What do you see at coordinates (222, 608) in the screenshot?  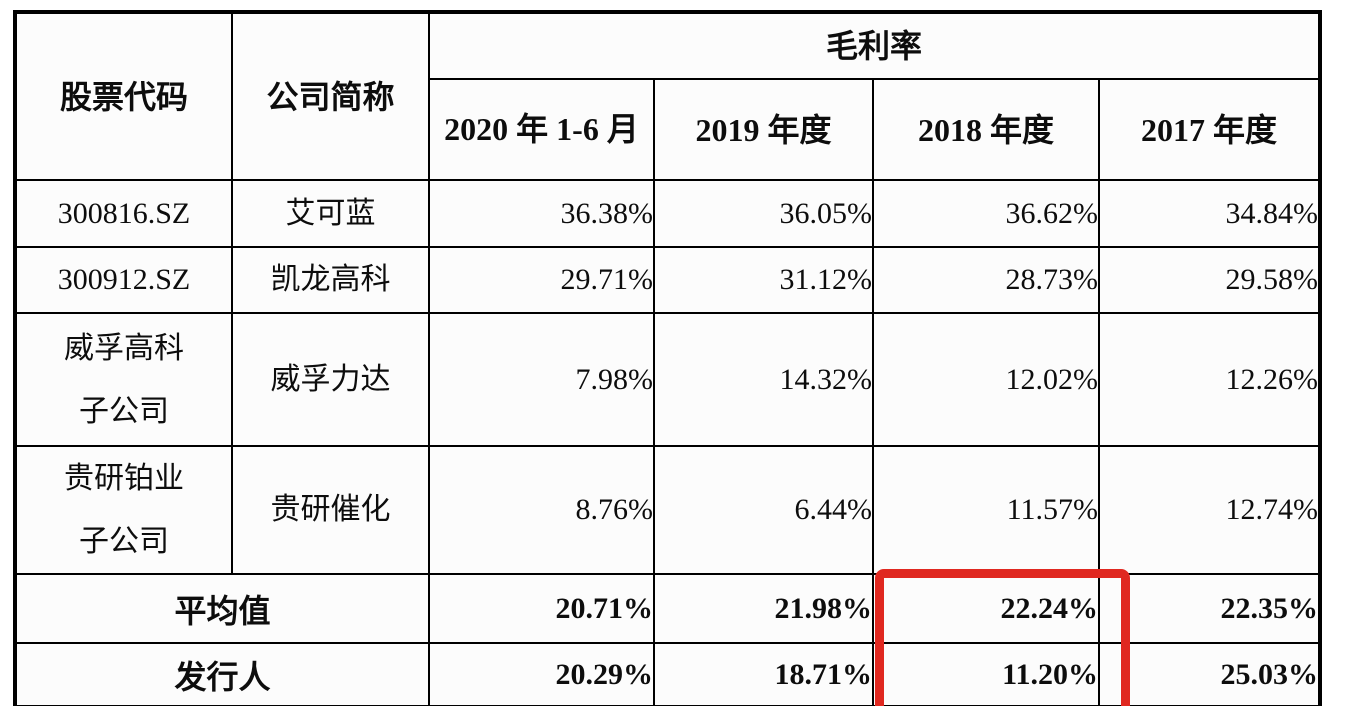 I see `average-label-cell: 平均值` at bounding box center [222, 608].